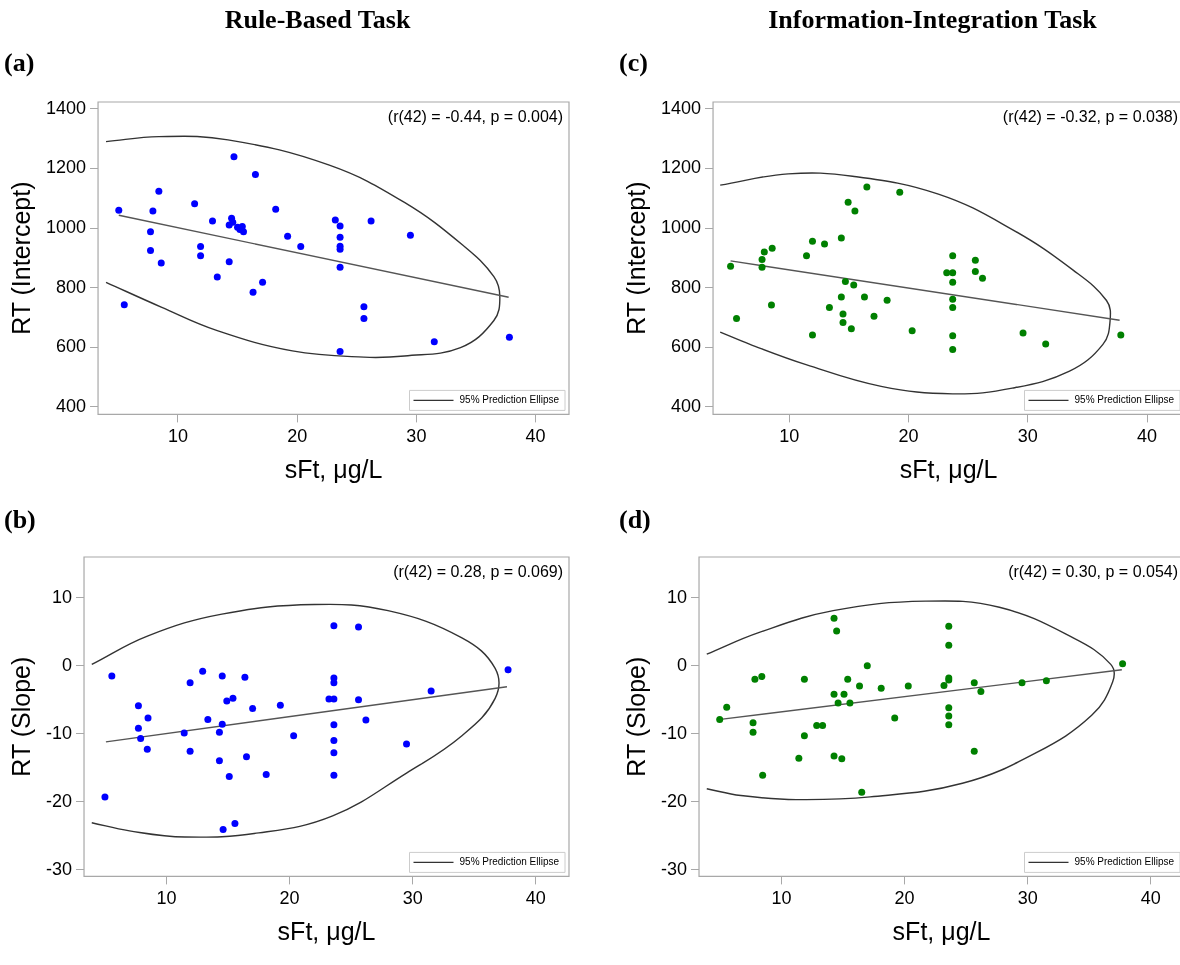 The image size is (1180, 965). Describe the element at coordinates (67, 664) in the screenshot. I see `y-tick-label: 0` at that location.